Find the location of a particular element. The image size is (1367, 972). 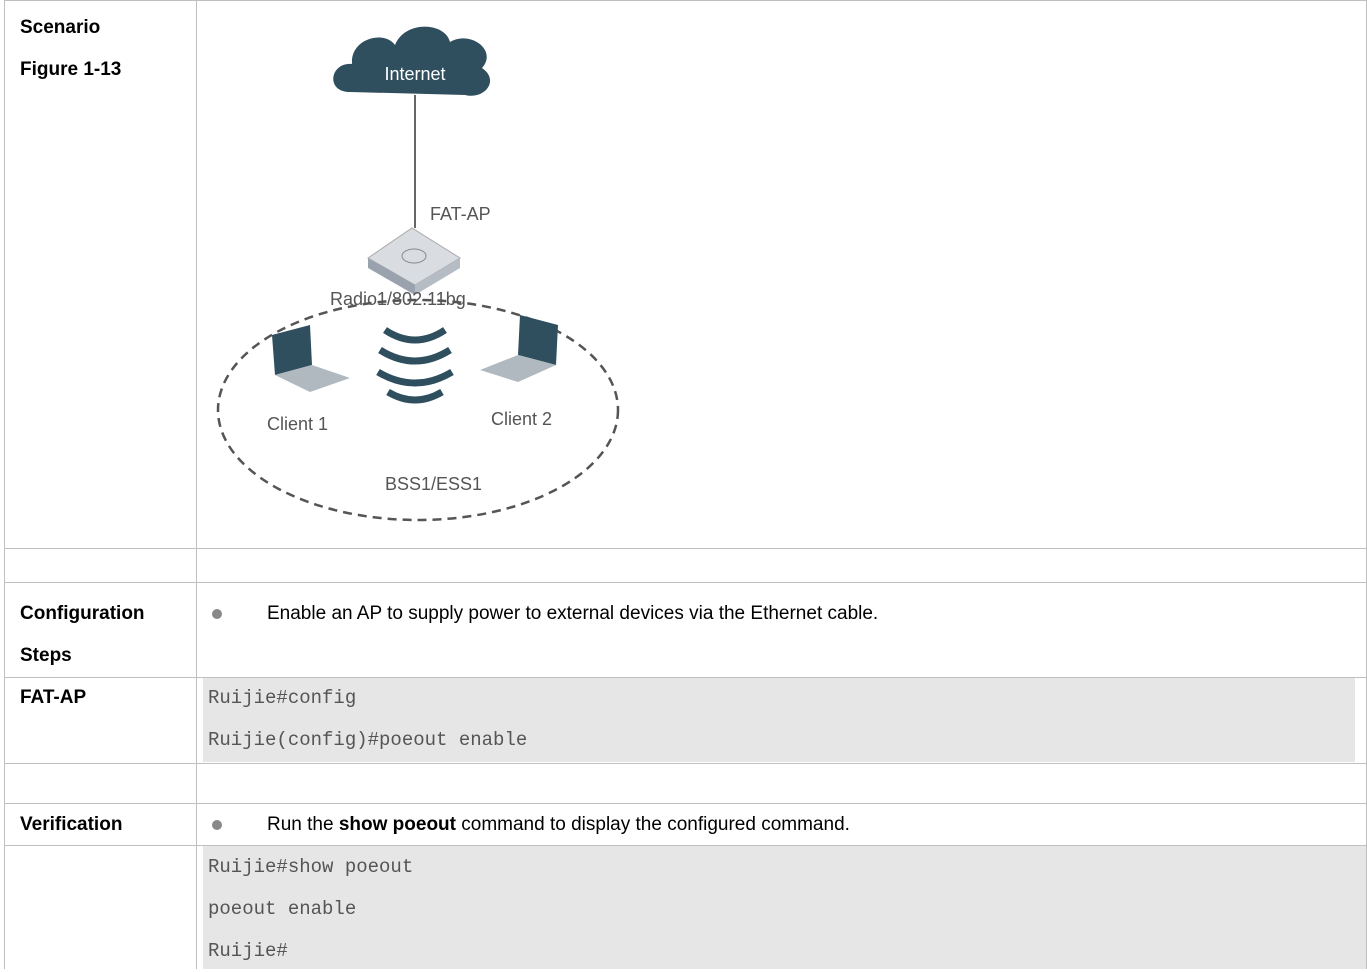

row-label: FAT-AP is located at coordinates (53, 697).